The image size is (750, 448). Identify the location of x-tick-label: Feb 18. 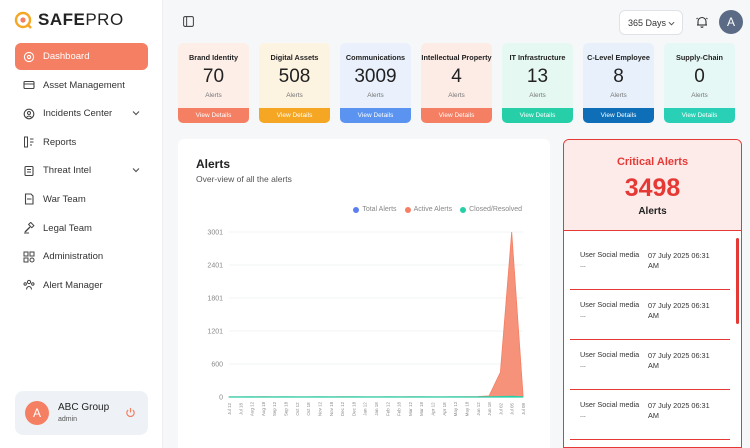
(399, 409).